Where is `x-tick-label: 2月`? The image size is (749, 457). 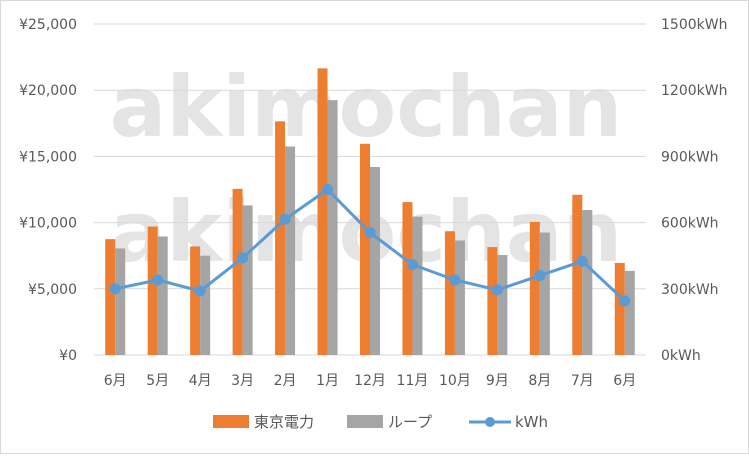 x-tick-label: 2月 is located at coordinates (285, 381).